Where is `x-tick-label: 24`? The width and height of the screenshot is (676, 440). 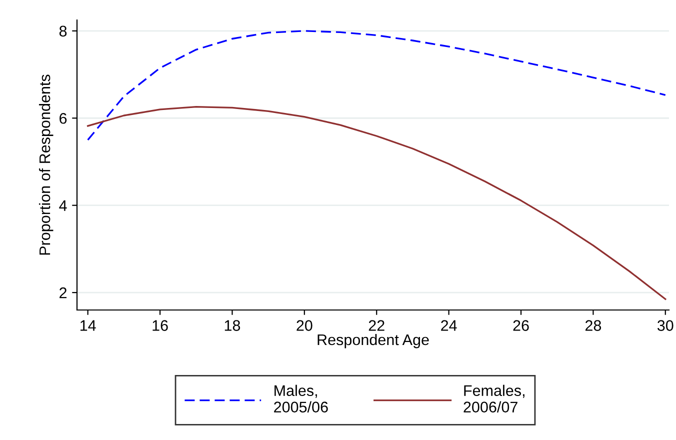 x-tick-label: 24 is located at coordinates (449, 325).